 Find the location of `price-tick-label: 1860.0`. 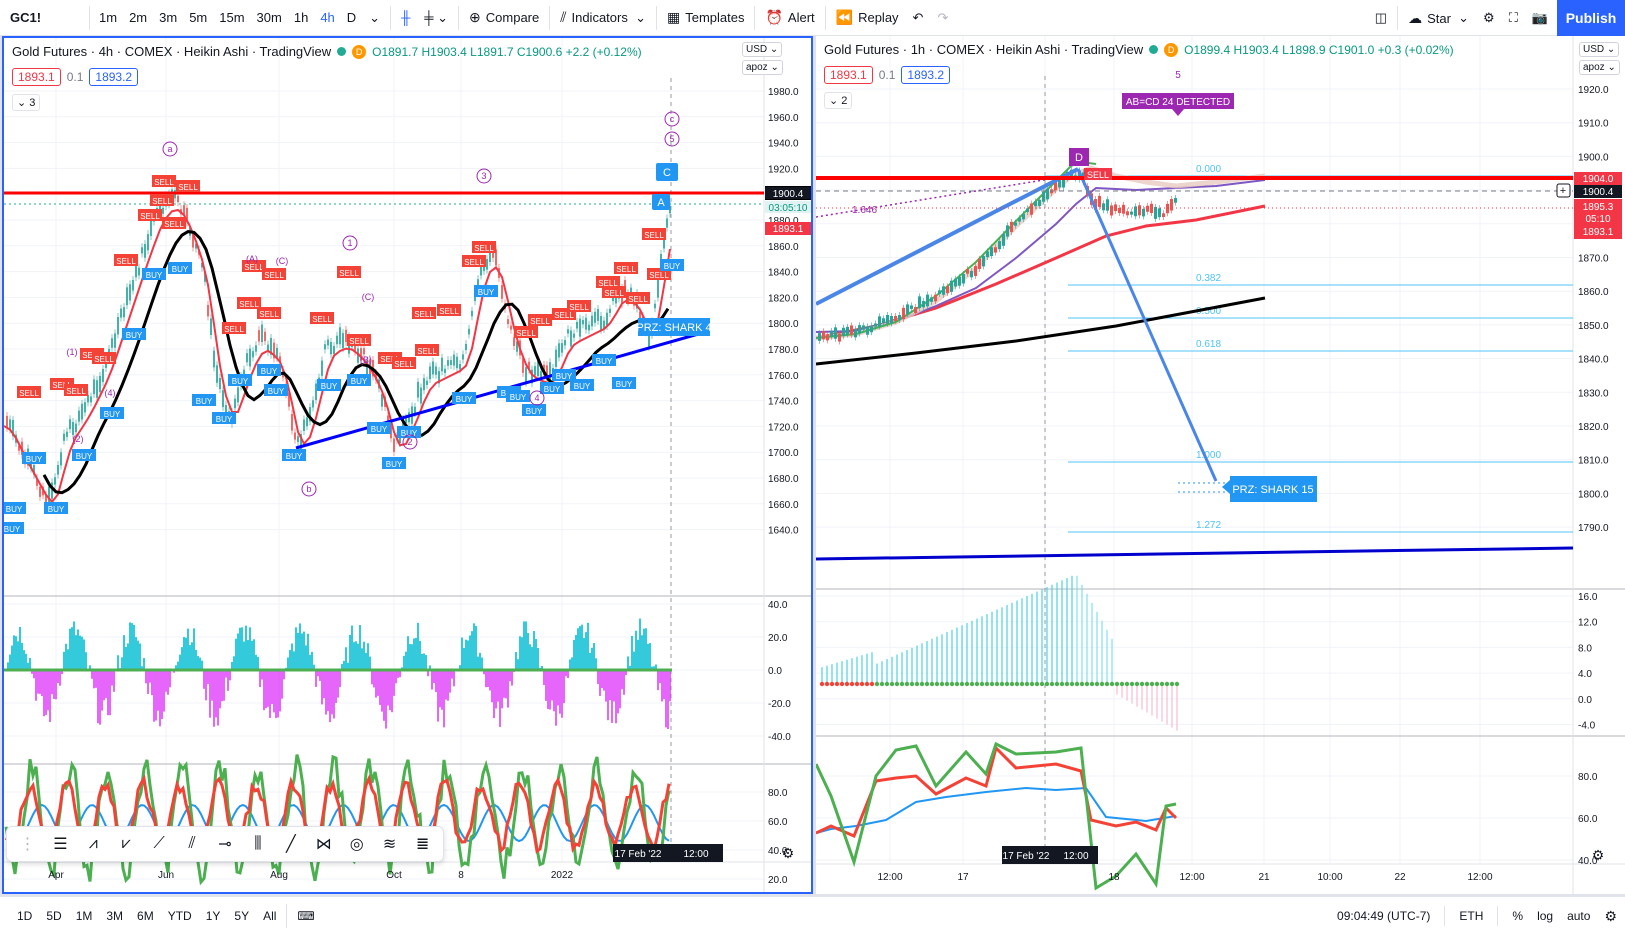

price-tick-label: 1860.0 is located at coordinates (1593, 292).